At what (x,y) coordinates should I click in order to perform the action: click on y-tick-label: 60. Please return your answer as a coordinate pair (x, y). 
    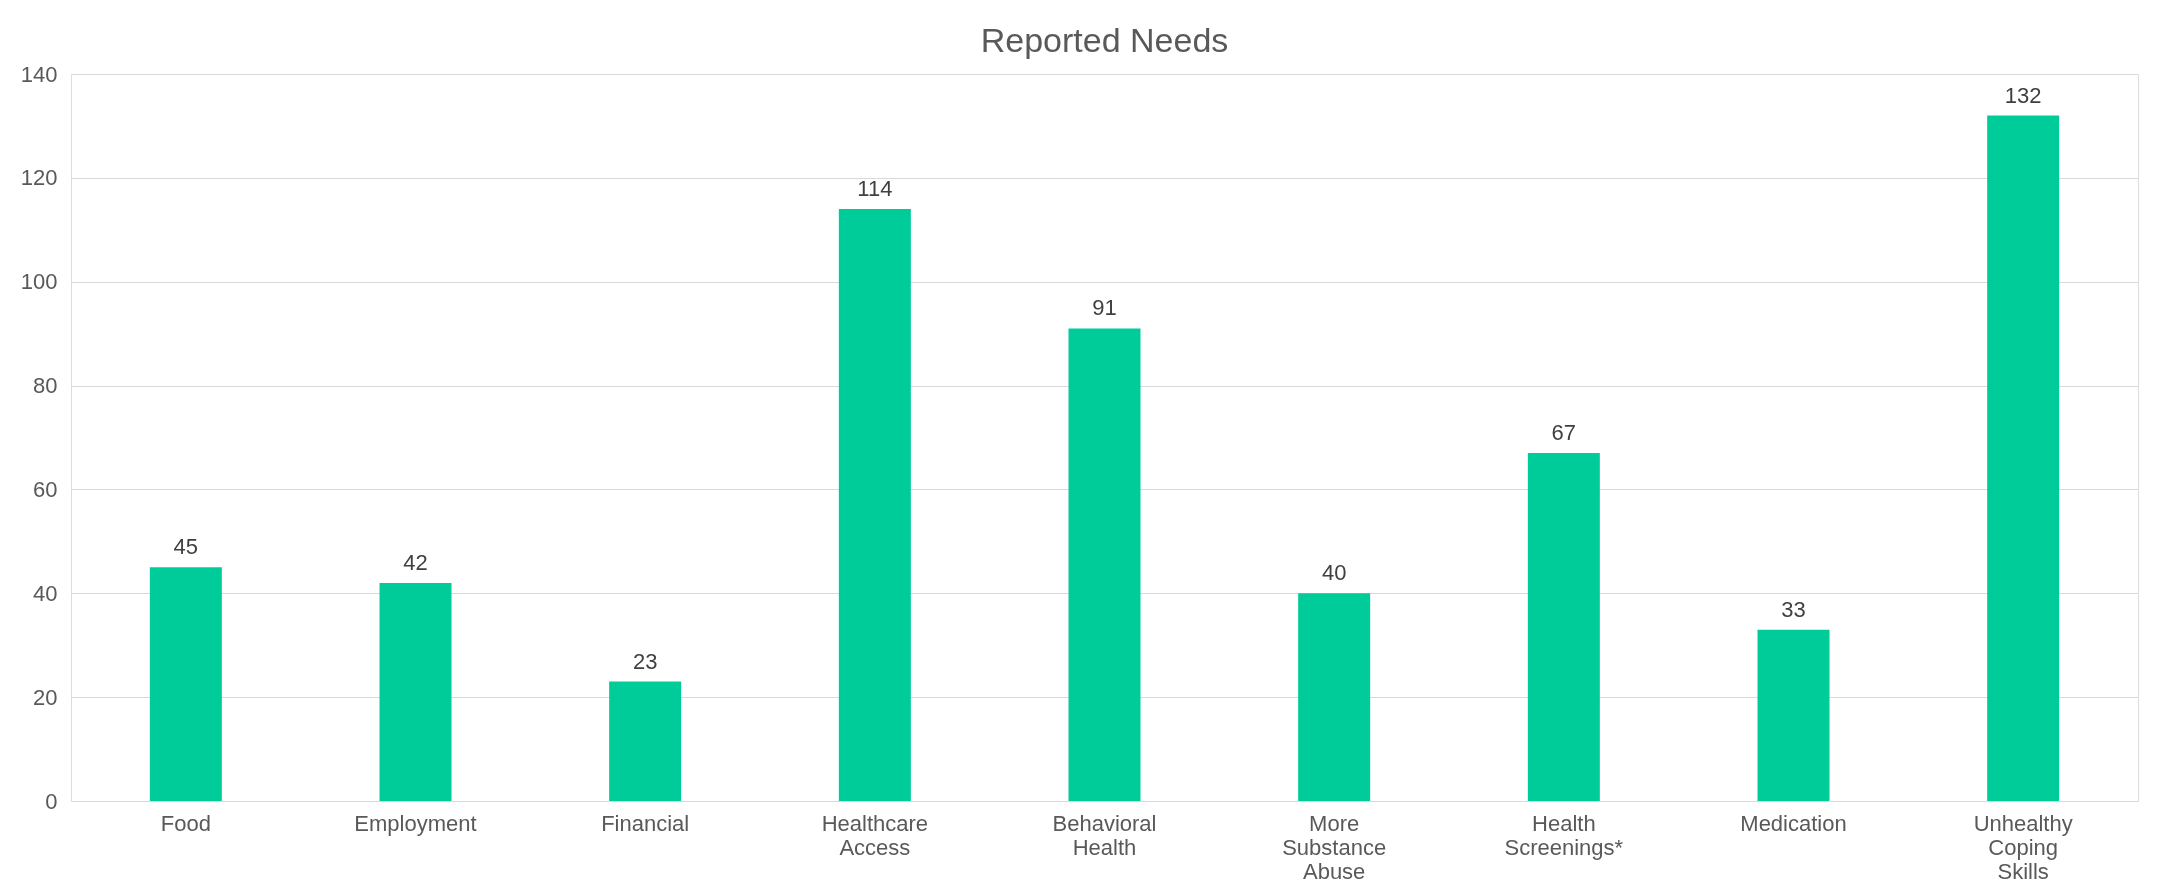
    Looking at the image, I should click on (45, 489).